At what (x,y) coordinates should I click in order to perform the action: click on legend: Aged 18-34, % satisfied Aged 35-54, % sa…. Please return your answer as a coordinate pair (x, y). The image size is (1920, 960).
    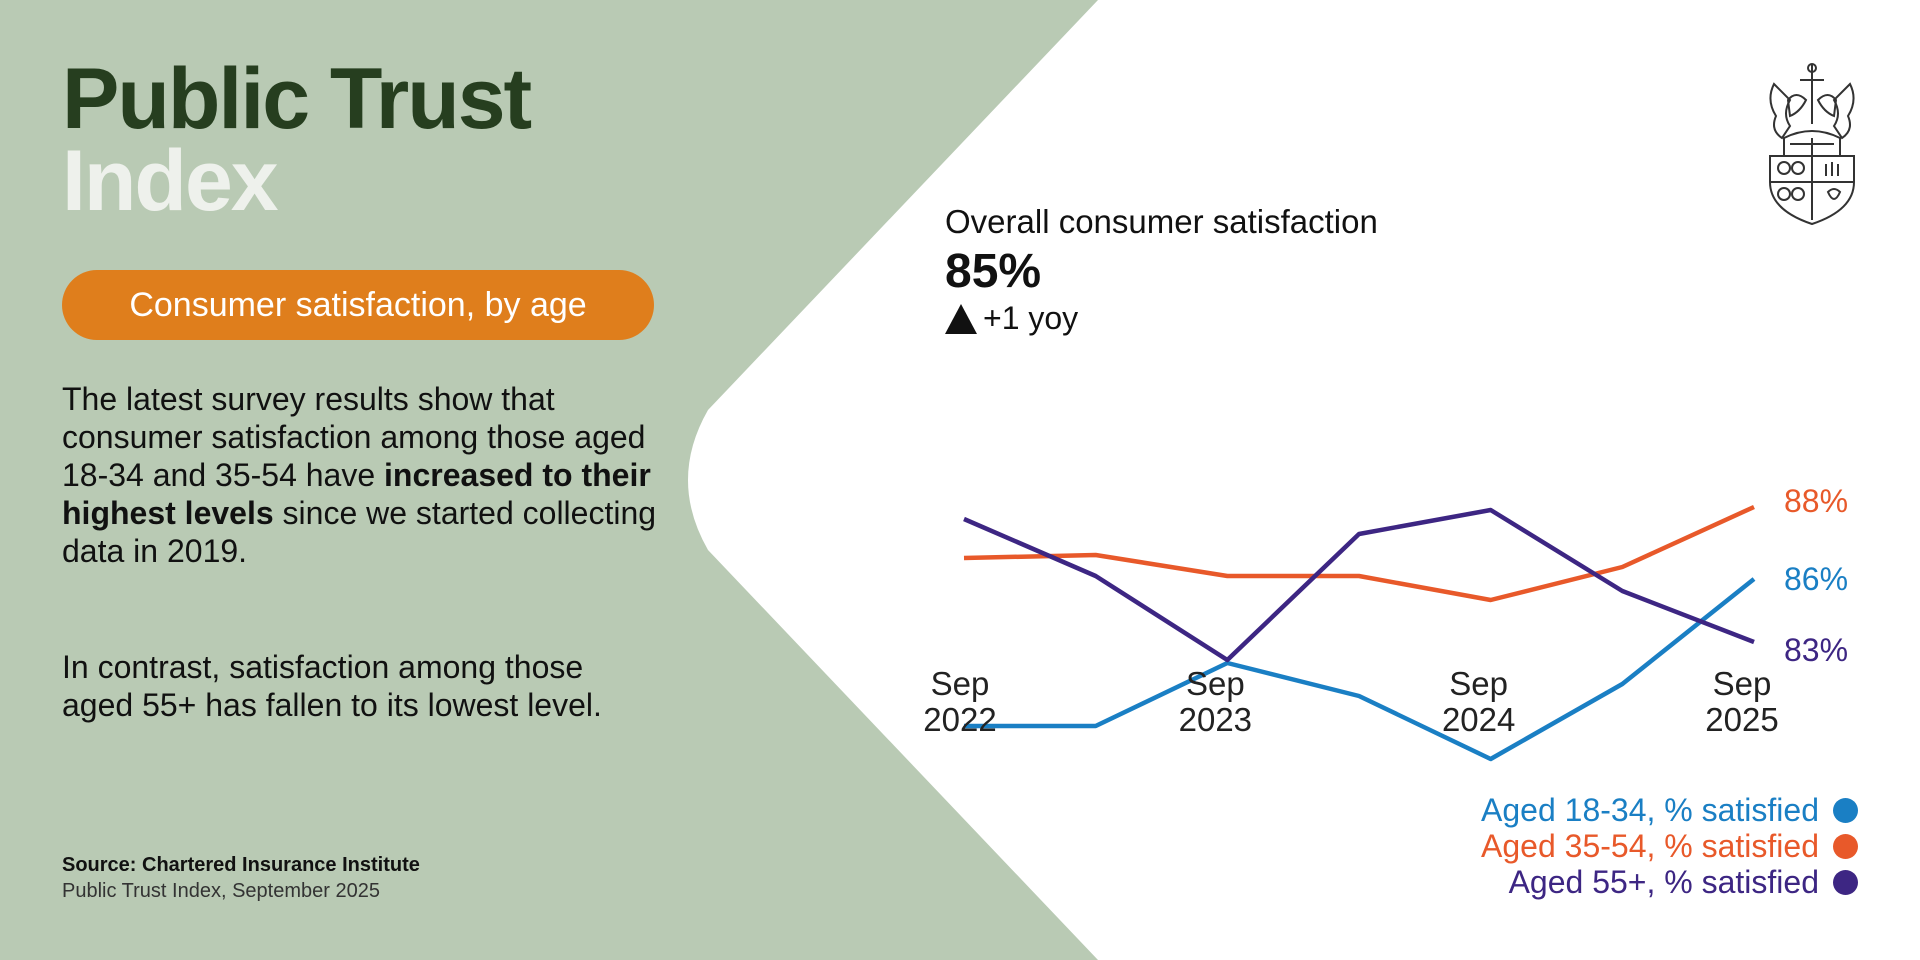
    Looking at the image, I should click on (1669, 846).